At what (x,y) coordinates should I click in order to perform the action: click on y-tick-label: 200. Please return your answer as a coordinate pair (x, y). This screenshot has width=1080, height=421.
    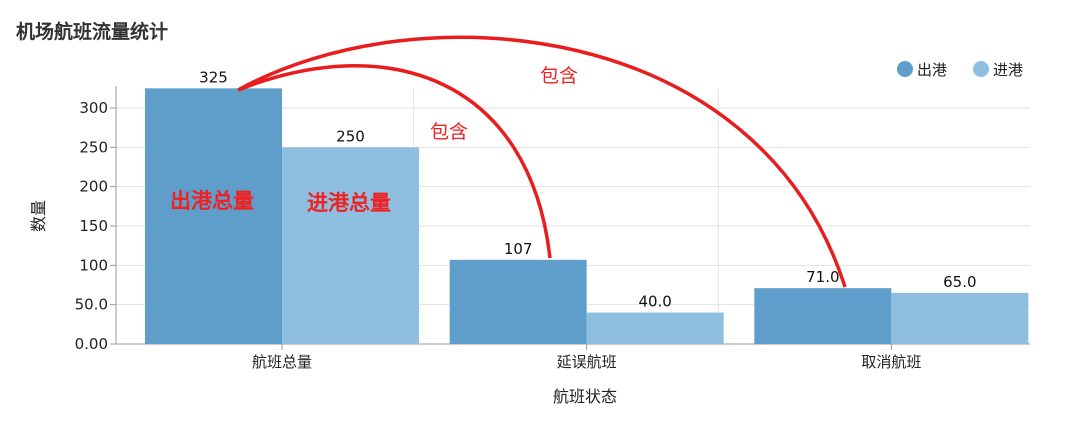
    Looking at the image, I should click on (93, 187).